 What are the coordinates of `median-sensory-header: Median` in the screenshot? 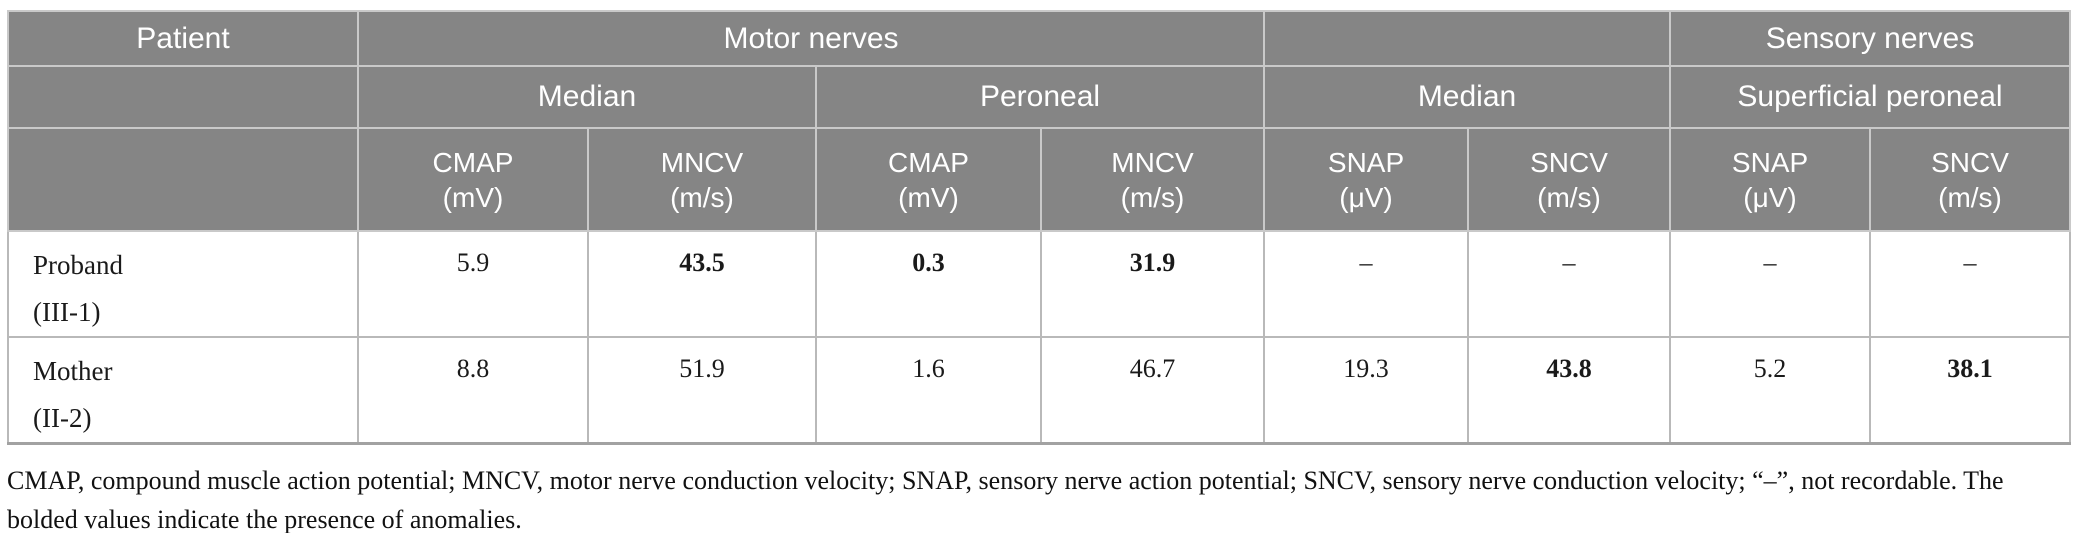 It's located at (1467, 97).